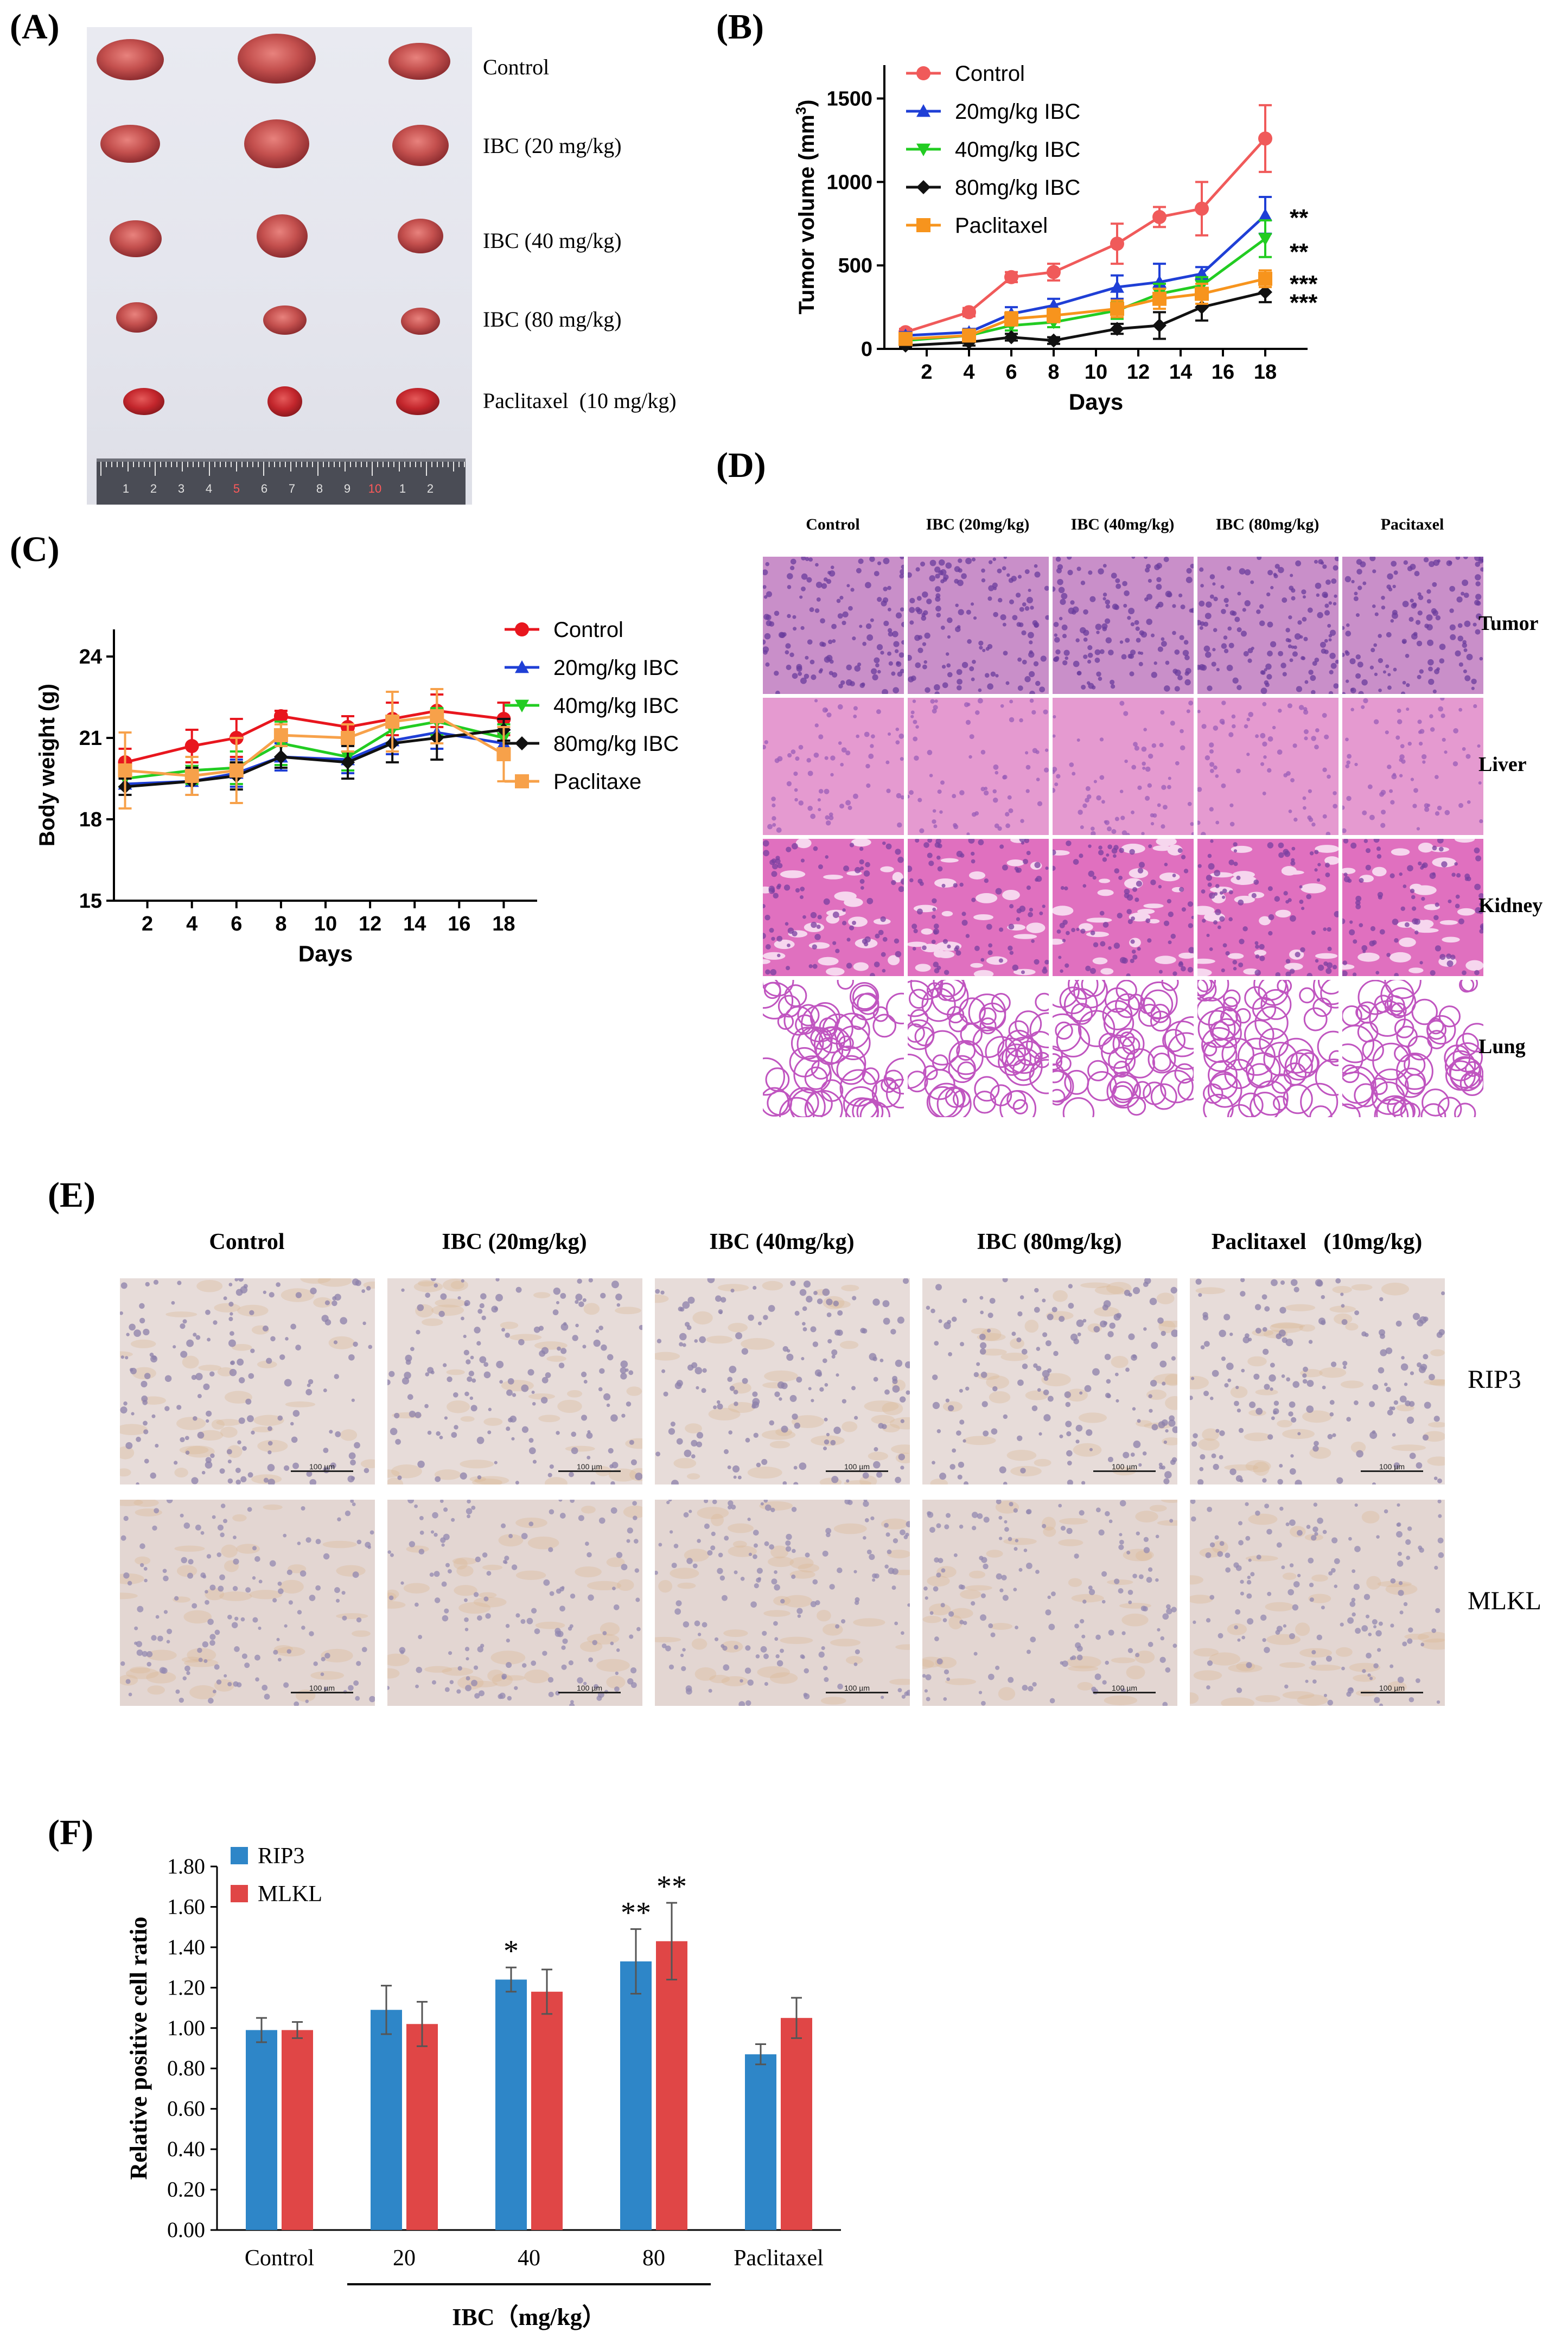 The image size is (1568, 2351). I want to click on category-label: 80, so click(653, 2258).